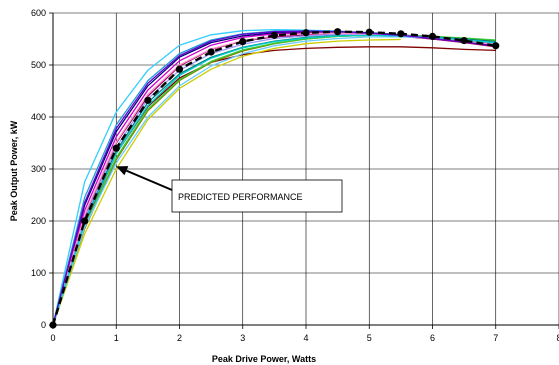  What do you see at coordinates (305, 338) in the screenshot?
I see `x-tick-label: 4` at bounding box center [305, 338].